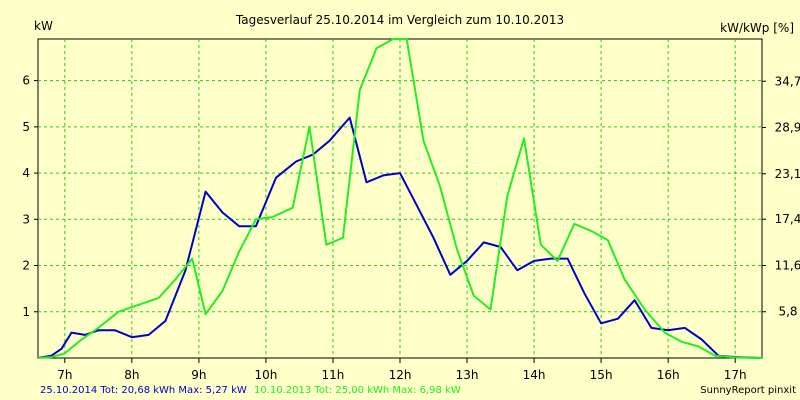 Image resolution: width=800 pixels, height=400 pixels. I want to click on y-axis-right-label: kW/kWp [%], so click(757, 28).